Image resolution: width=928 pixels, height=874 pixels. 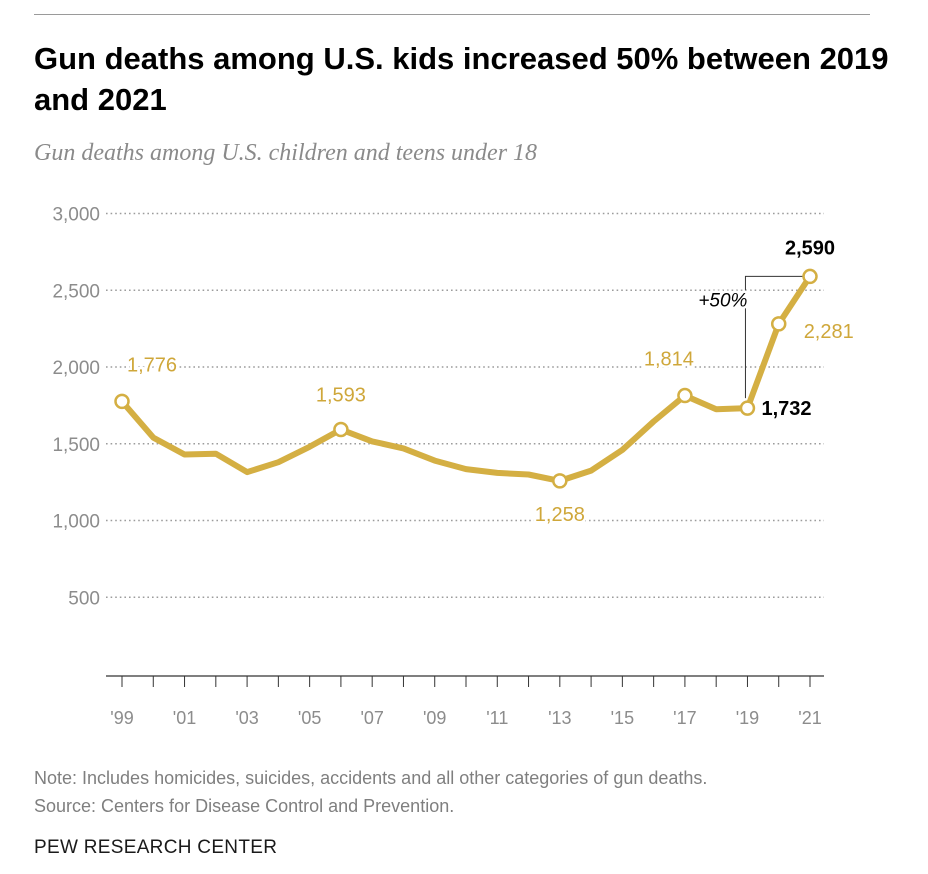 I want to click on brand-logo-text: PEW RESEARCH CENTER, so click(x=156, y=847).